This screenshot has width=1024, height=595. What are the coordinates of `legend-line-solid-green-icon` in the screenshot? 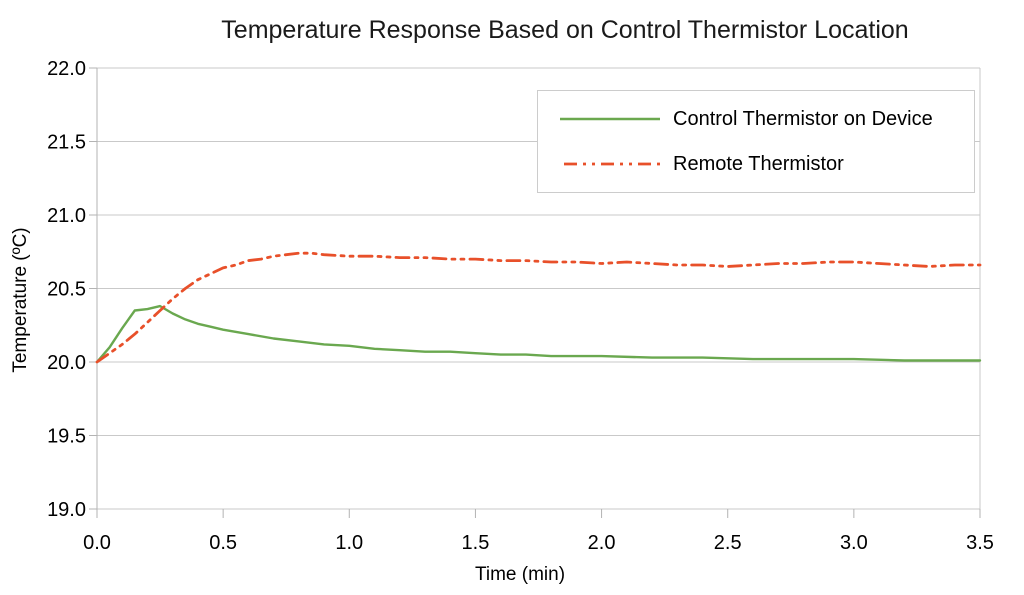 It's located at (610, 119).